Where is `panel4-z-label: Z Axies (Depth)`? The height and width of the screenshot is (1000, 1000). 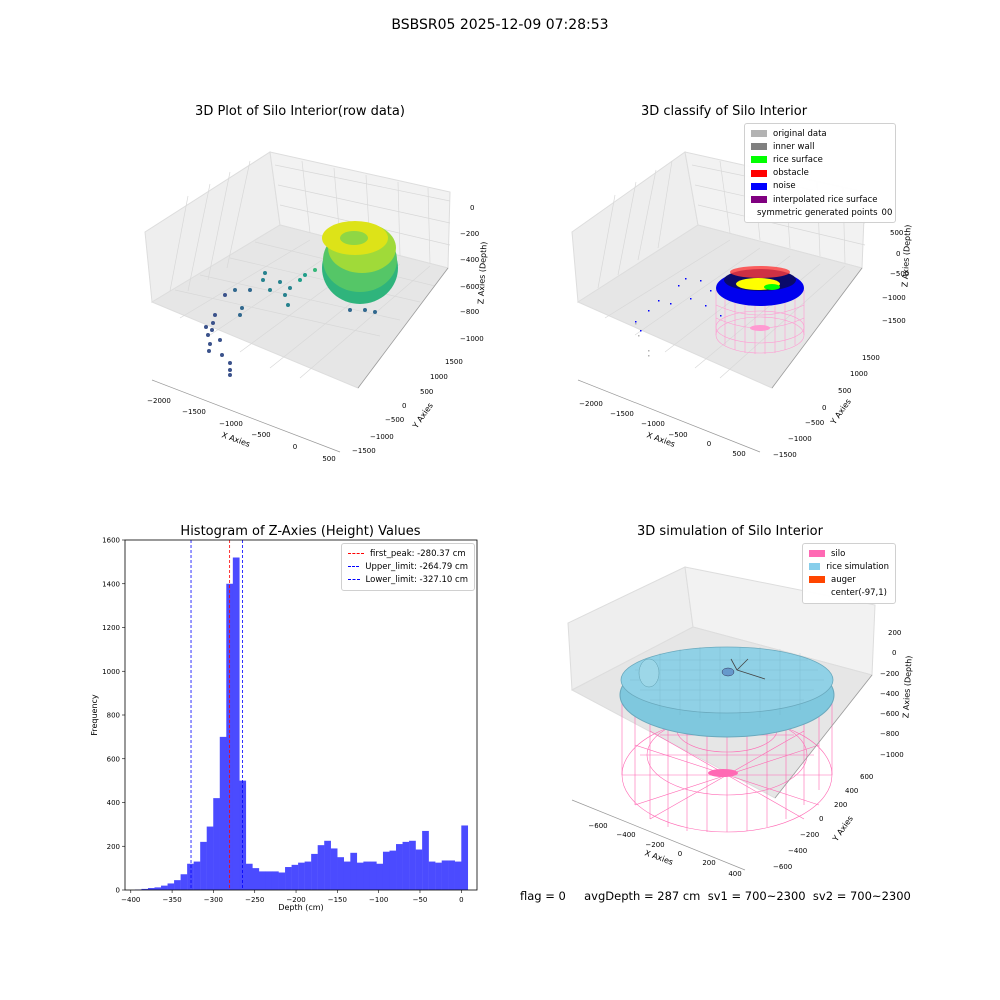 panel4-z-label: Z Axies (Depth) is located at coordinates (907, 686).